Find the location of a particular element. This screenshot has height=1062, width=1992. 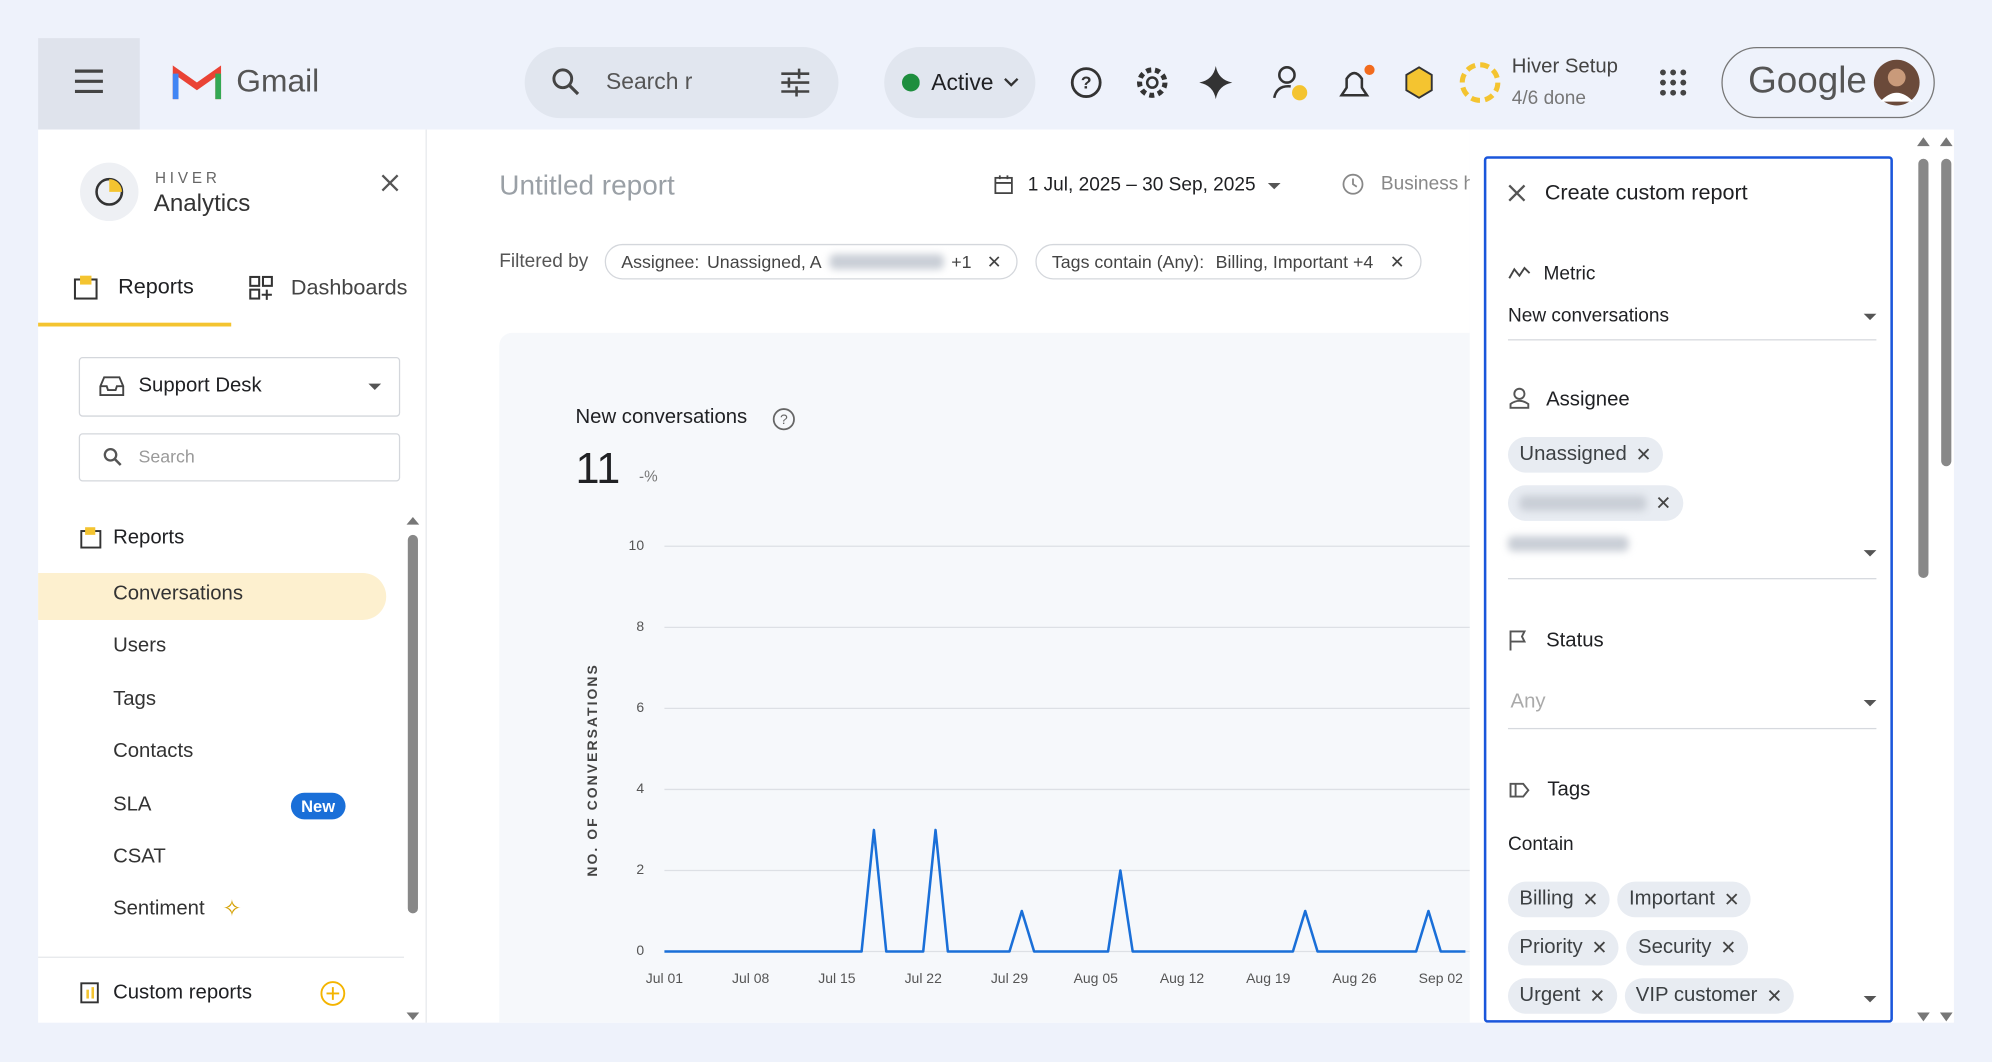

chip-label: VIP customer is located at coordinates (1696, 995).